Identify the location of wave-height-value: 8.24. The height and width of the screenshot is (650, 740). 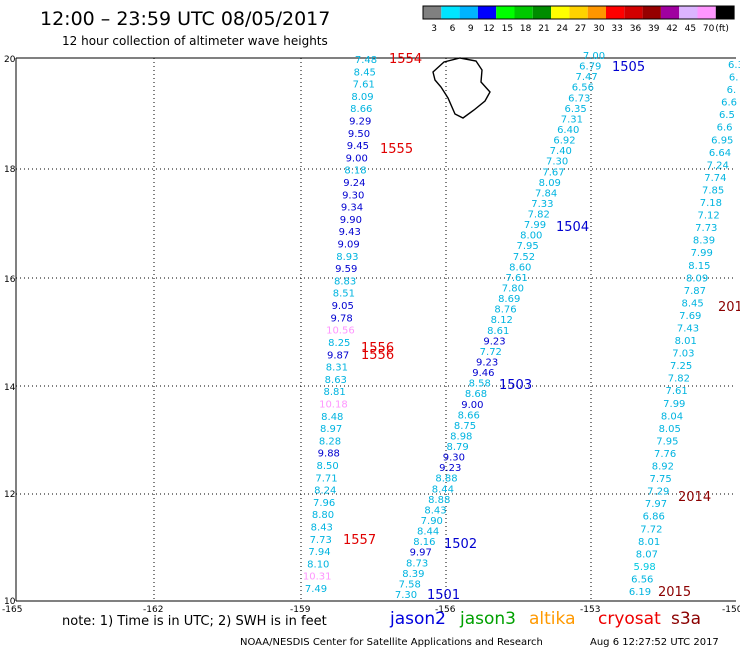
(325, 491).